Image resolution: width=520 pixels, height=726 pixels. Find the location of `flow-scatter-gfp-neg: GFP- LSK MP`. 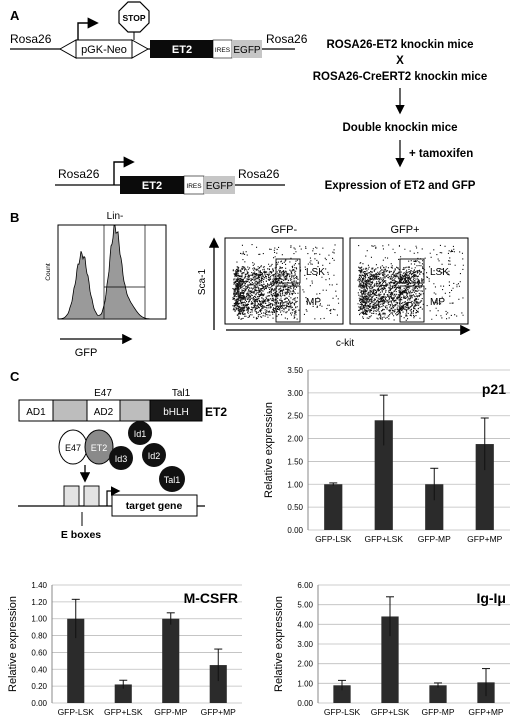

flow-scatter-gfp-neg: GFP- LSK MP is located at coordinates (284, 274).